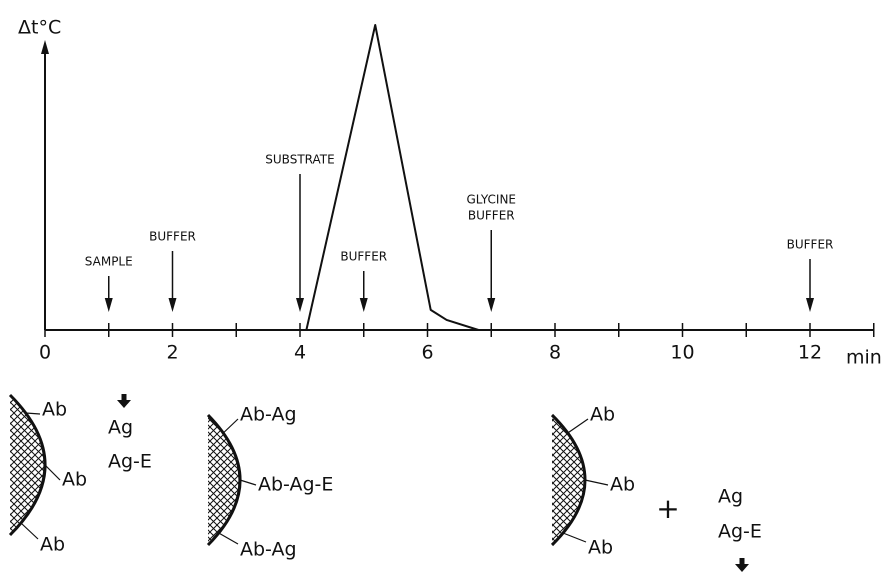 This screenshot has width=891, height=578. What do you see at coordinates (299, 160) in the screenshot?
I see `annotation-label: SUBSTRATE` at bounding box center [299, 160].